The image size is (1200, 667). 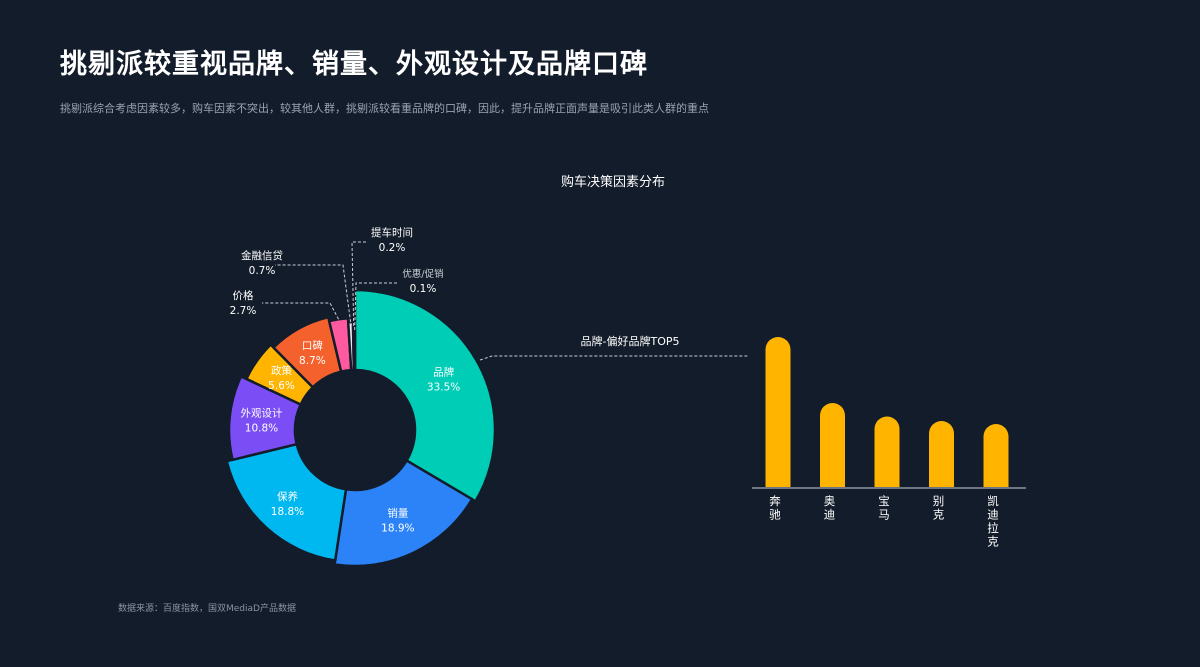 I want to click on bar-category-label: 宝马, so click(x=884, y=508).